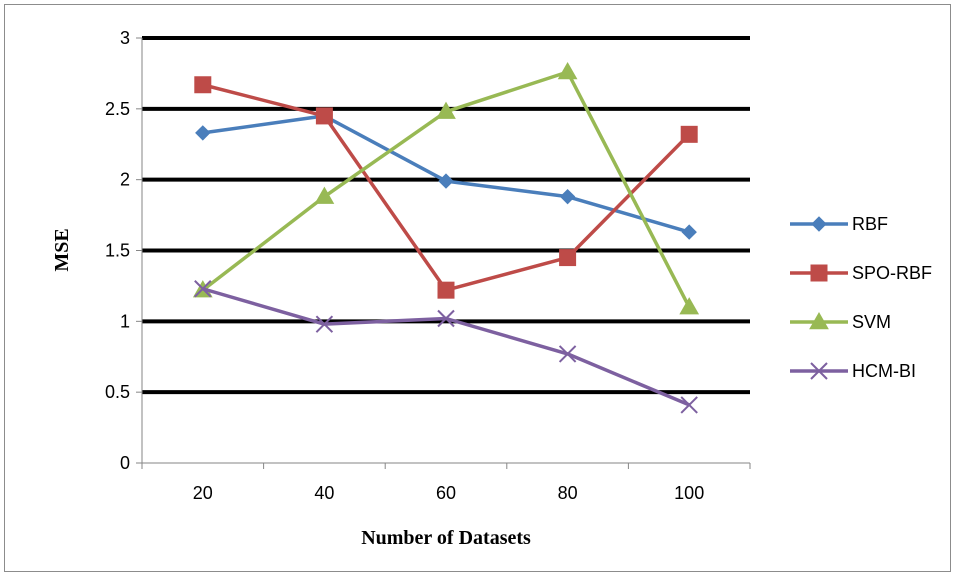 This screenshot has width=957, height=578. Describe the element at coordinates (839, 224) in the screenshot. I see `legend-item-rbf: RBF` at that location.